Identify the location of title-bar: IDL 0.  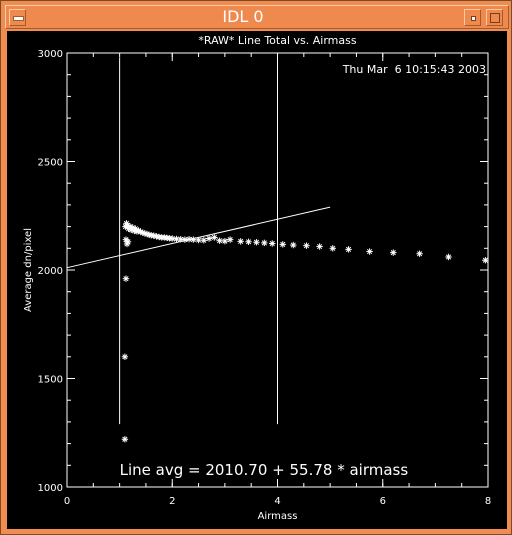
(257, 17).